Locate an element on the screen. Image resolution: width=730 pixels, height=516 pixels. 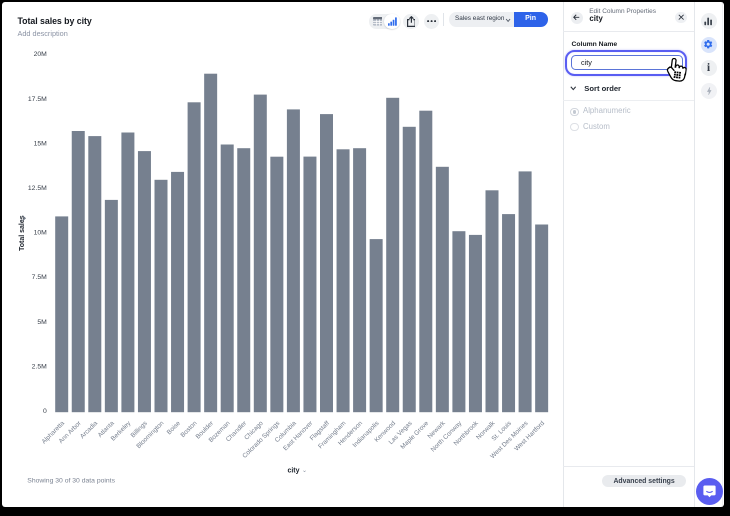
svg-text: 0 is located at coordinates (45, 411).